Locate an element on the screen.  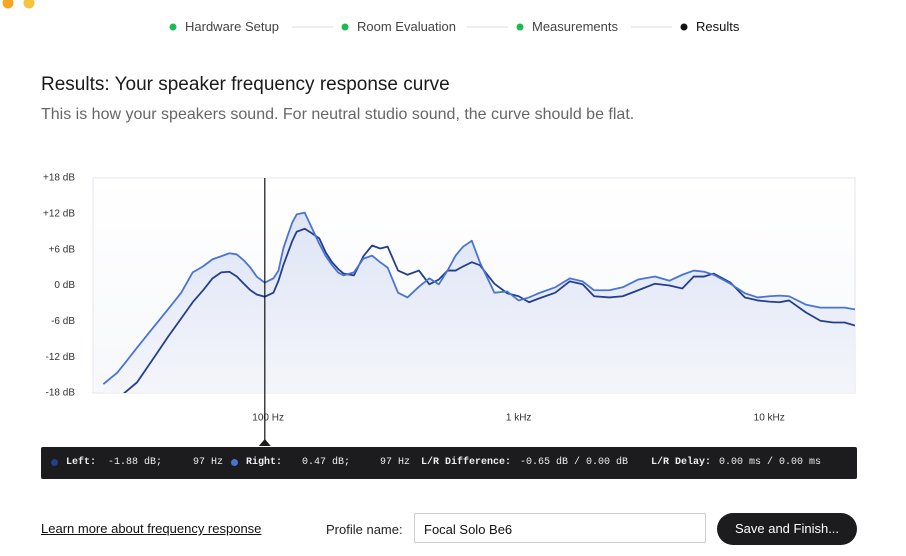
learn-more-link: Learn more about frequency response is located at coordinates (151, 528).